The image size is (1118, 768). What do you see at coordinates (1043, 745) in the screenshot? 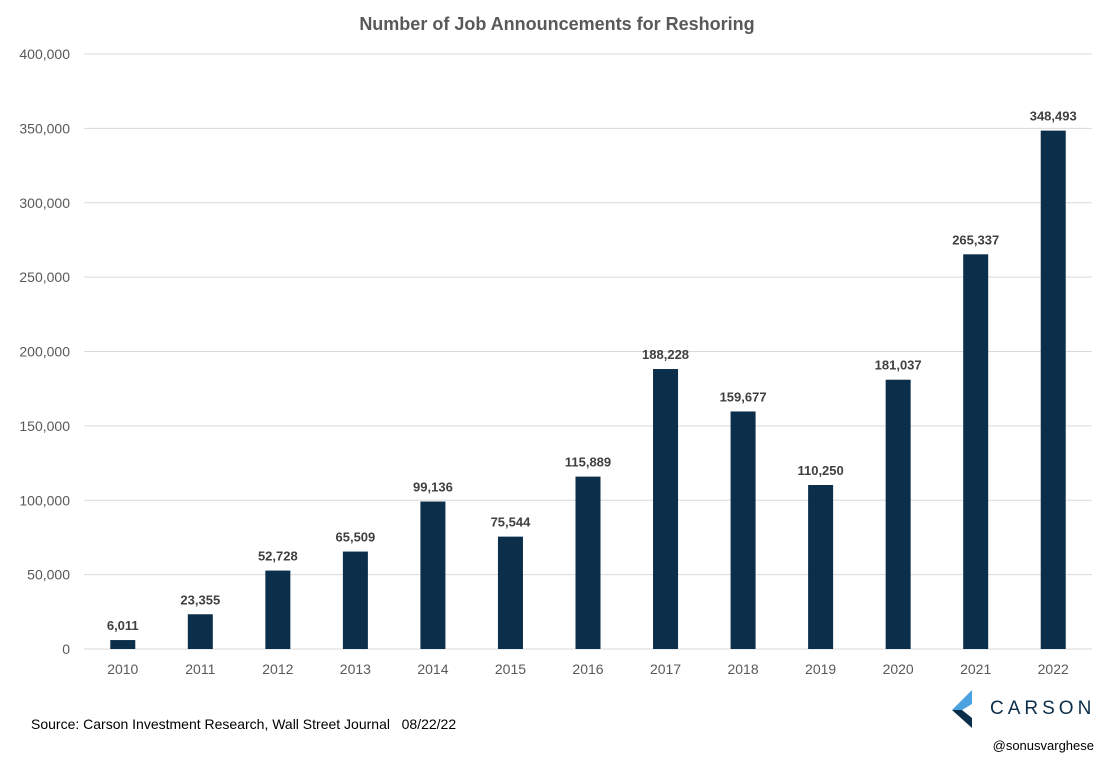
I see `author-handle: @sonusvarghese` at bounding box center [1043, 745].